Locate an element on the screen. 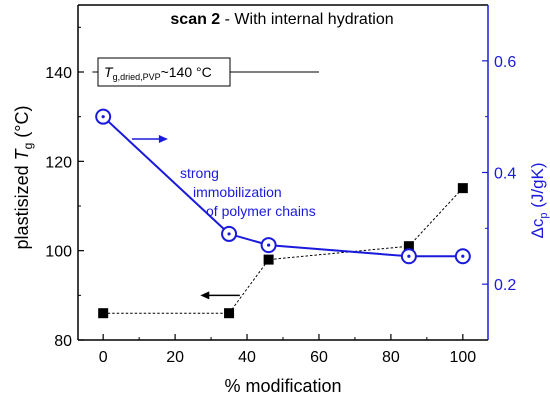 The image size is (550, 405). y-right-tick-label: 0.6 is located at coordinates (505, 62).